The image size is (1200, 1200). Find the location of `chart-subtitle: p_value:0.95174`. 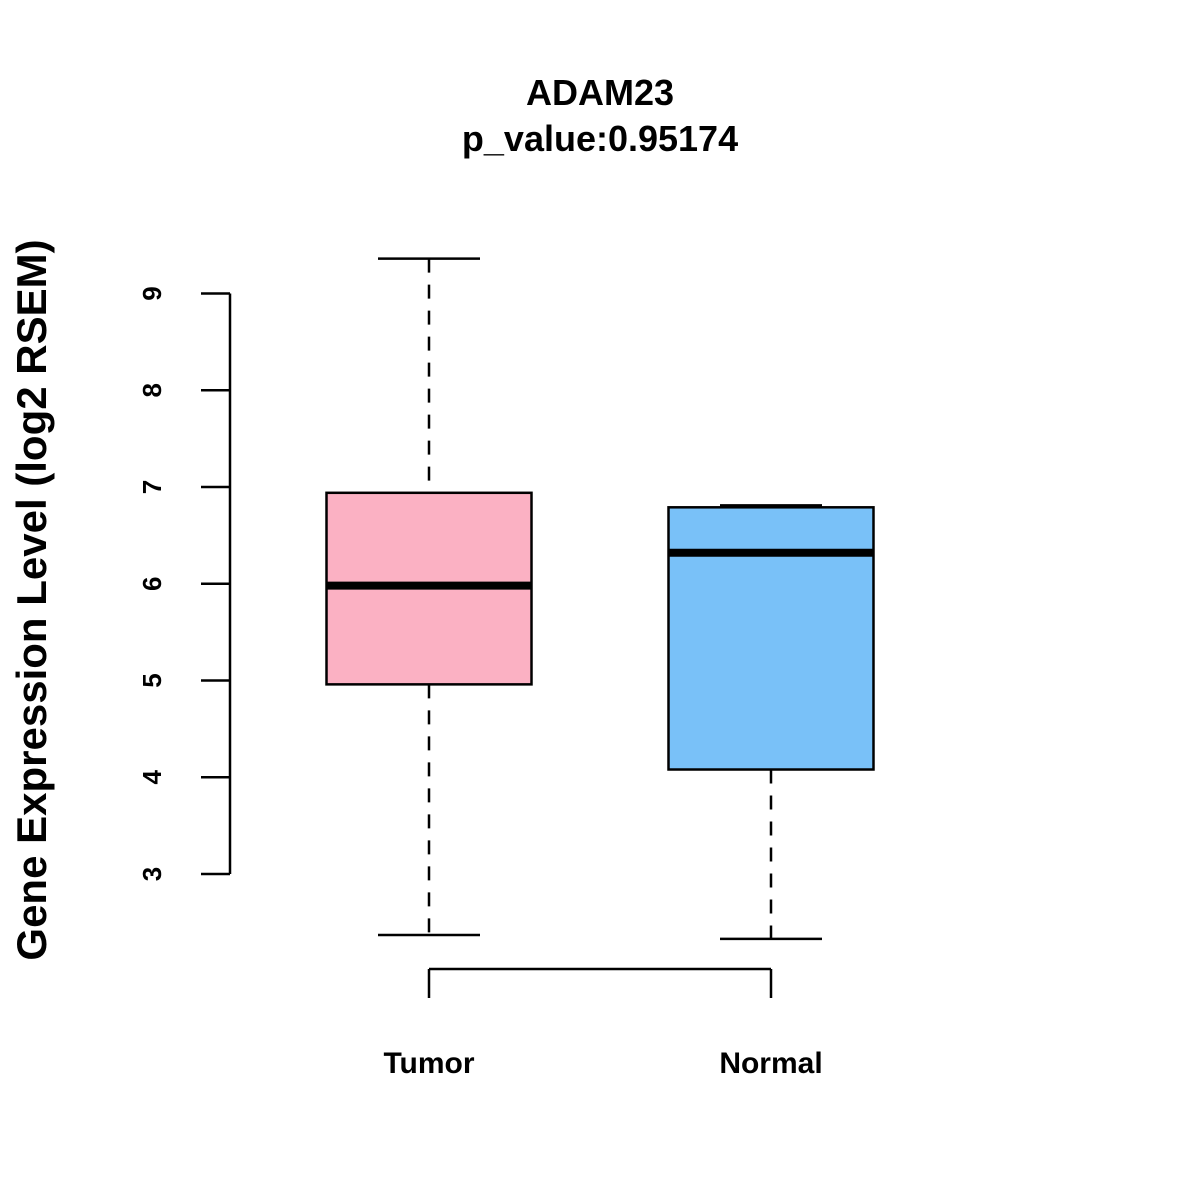

chart-subtitle: p_value:0.95174 is located at coordinates (600, 138).